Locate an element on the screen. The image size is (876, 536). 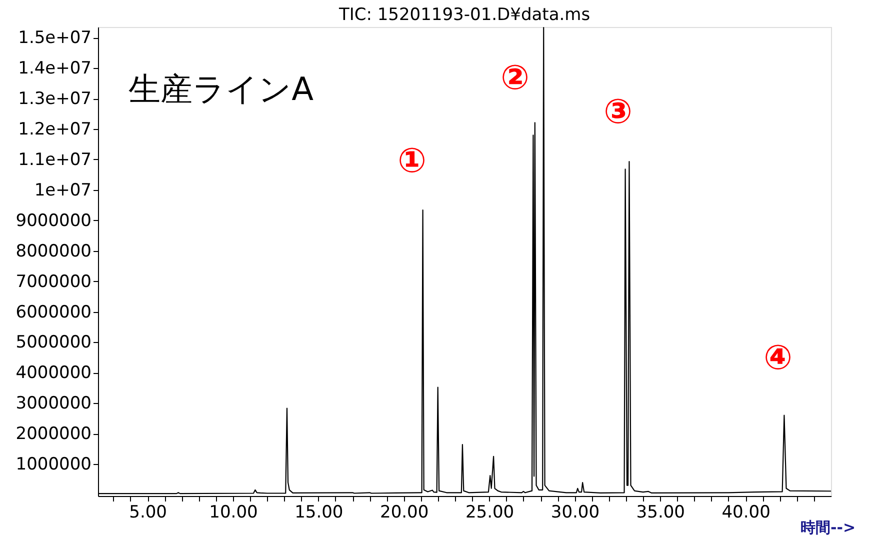
x-tick-label: 25.00 is located at coordinates (489, 512).